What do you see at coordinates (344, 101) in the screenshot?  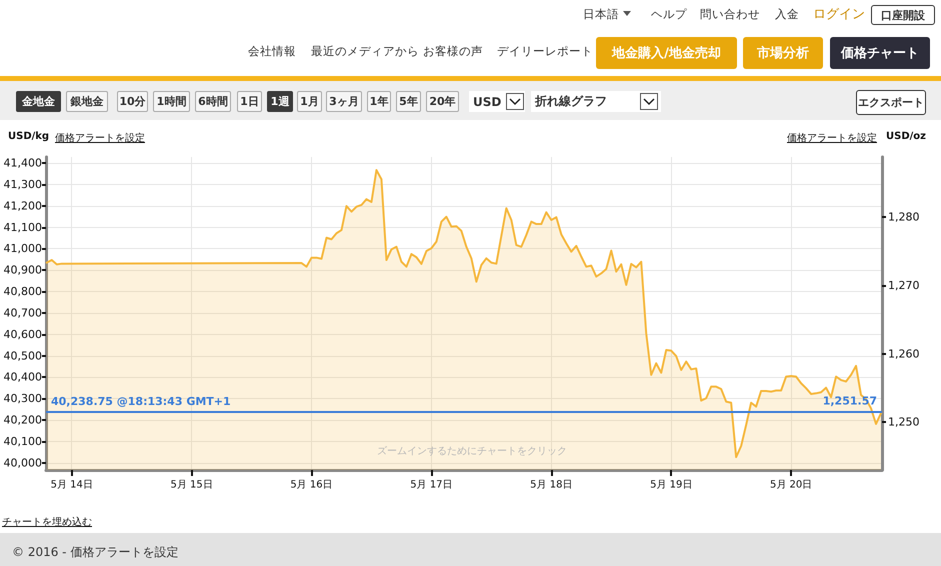 I see `text: 3ヶ月` at bounding box center [344, 101].